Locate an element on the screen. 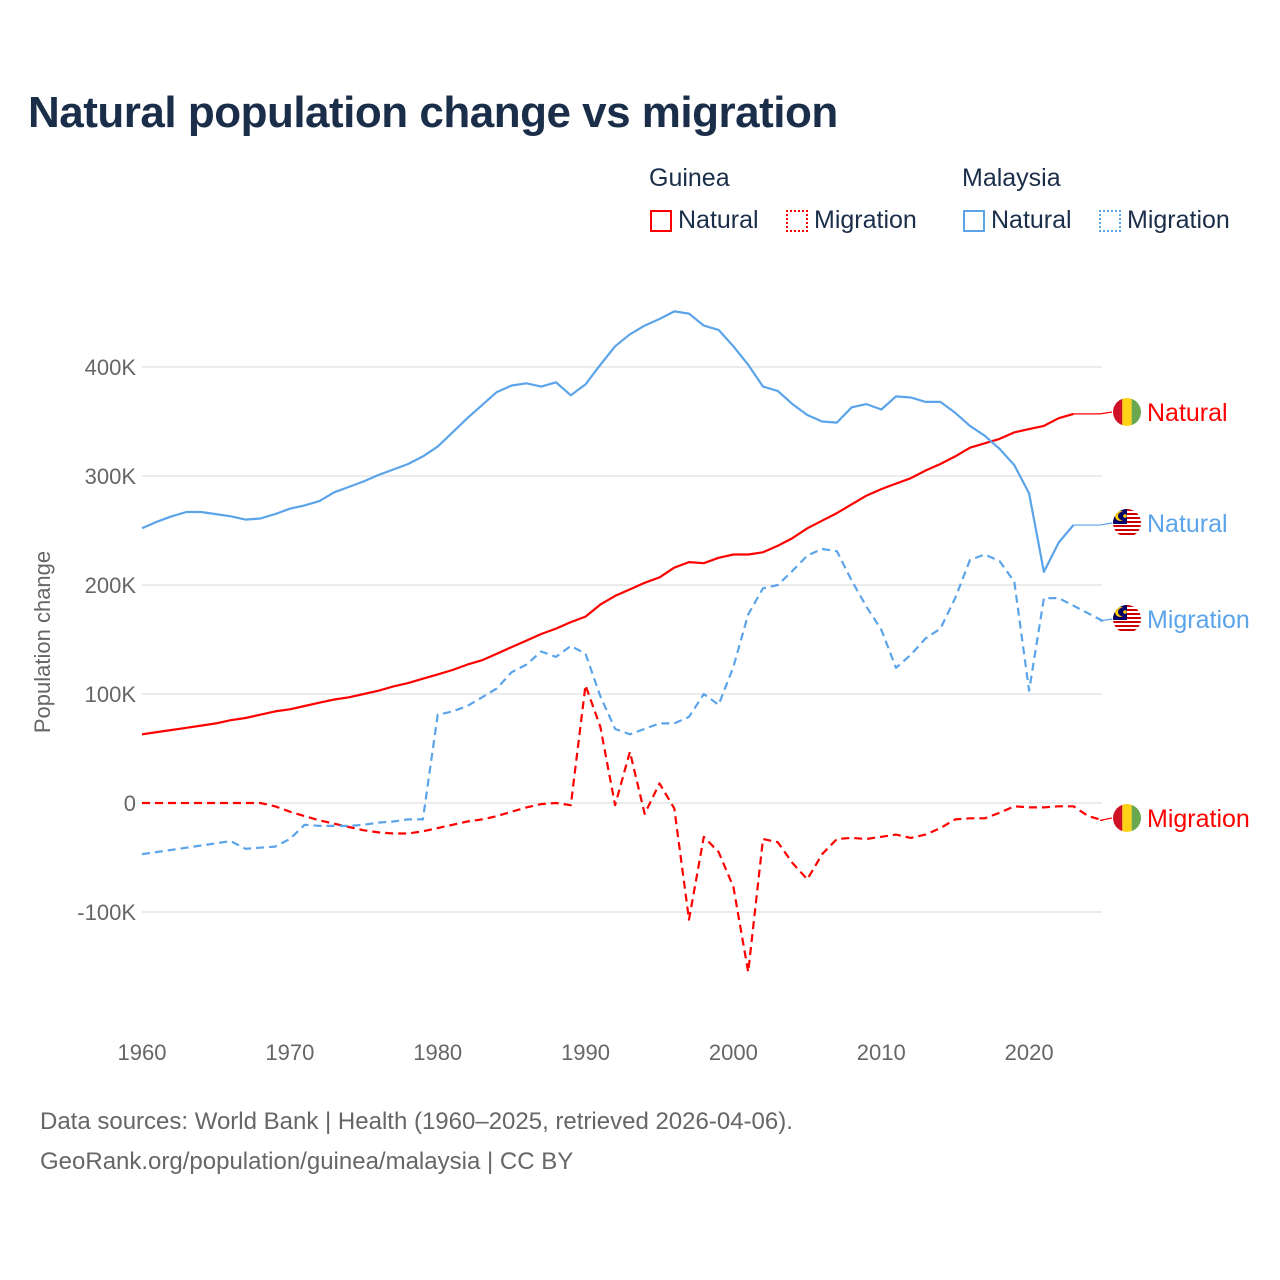  legend-group-malaysia: Malaysia is located at coordinates (1011, 178).